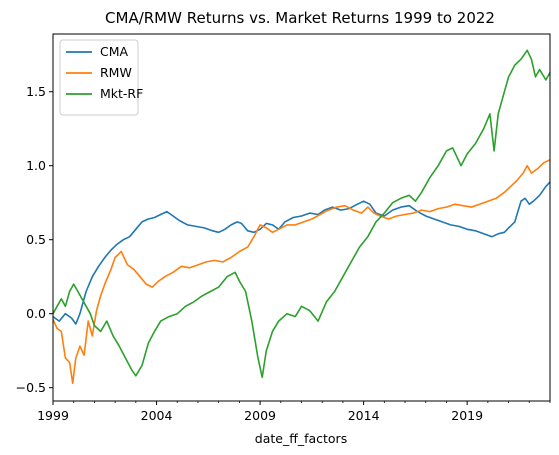 Image resolution: width=559 pixels, height=455 pixels. What do you see at coordinates (157, 415) in the screenshot?
I see `x-tick-label: 2004` at bounding box center [157, 415].